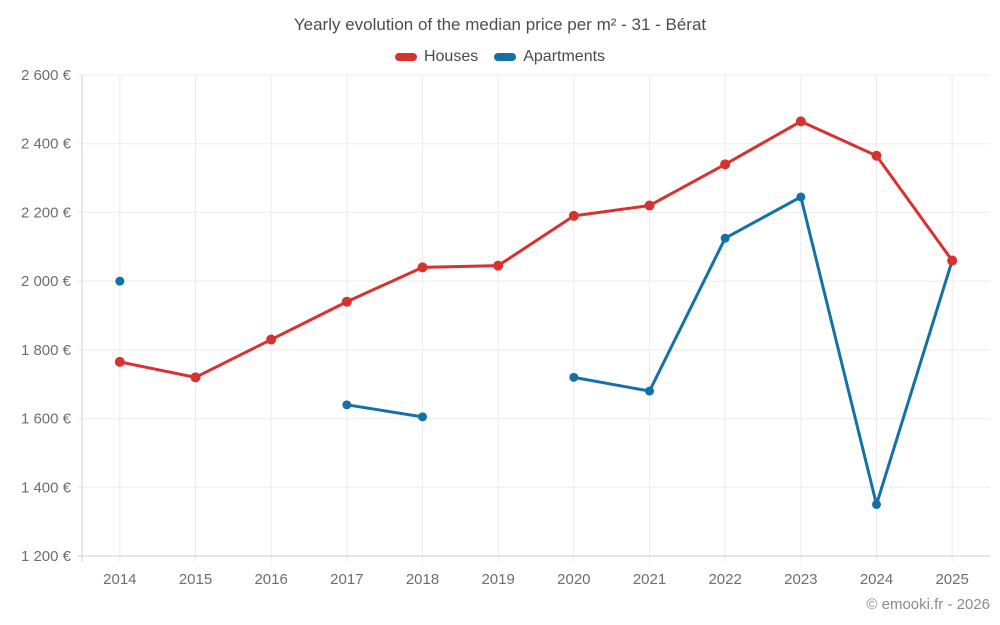 This screenshot has width=1000, height=625. Describe the element at coordinates (505, 57) in the screenshot. I see `apartments-series-swatch-icon` at that location.